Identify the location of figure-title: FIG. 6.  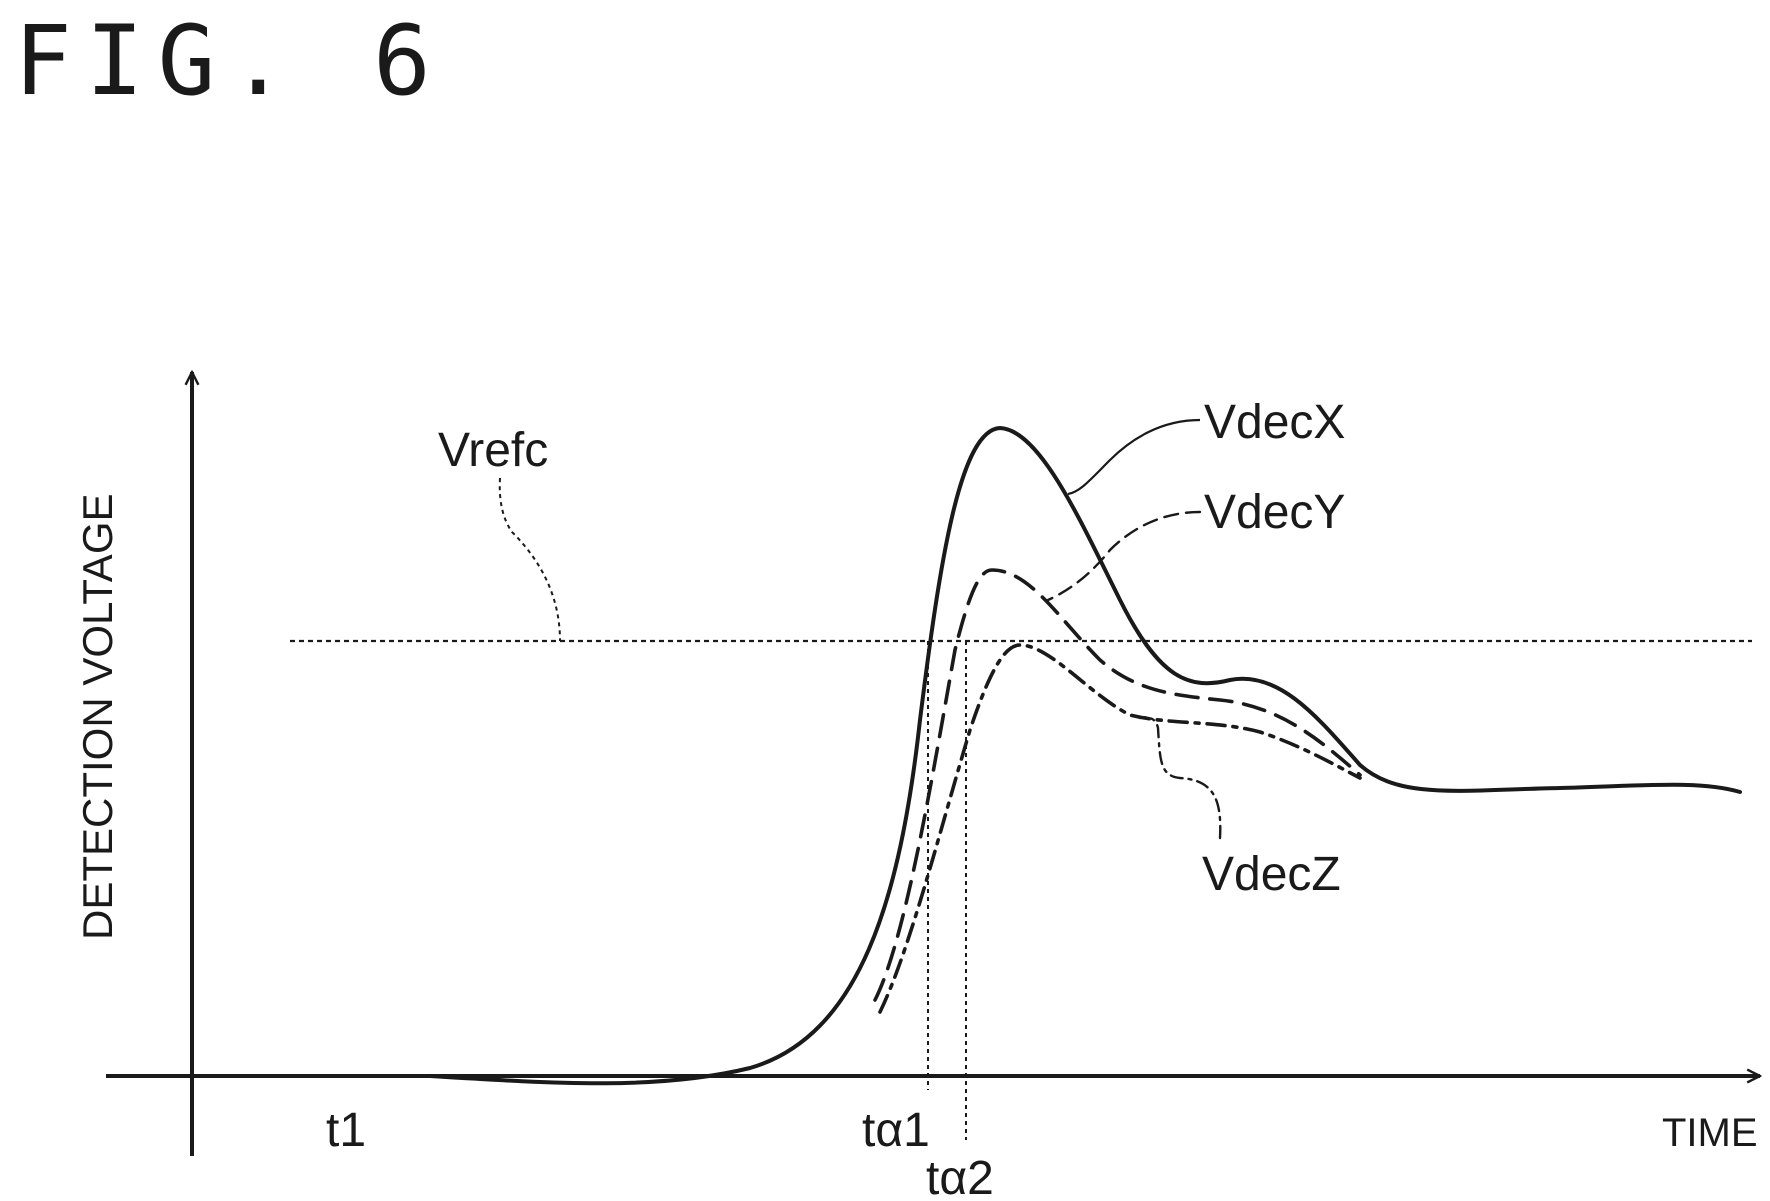
(229, 61).